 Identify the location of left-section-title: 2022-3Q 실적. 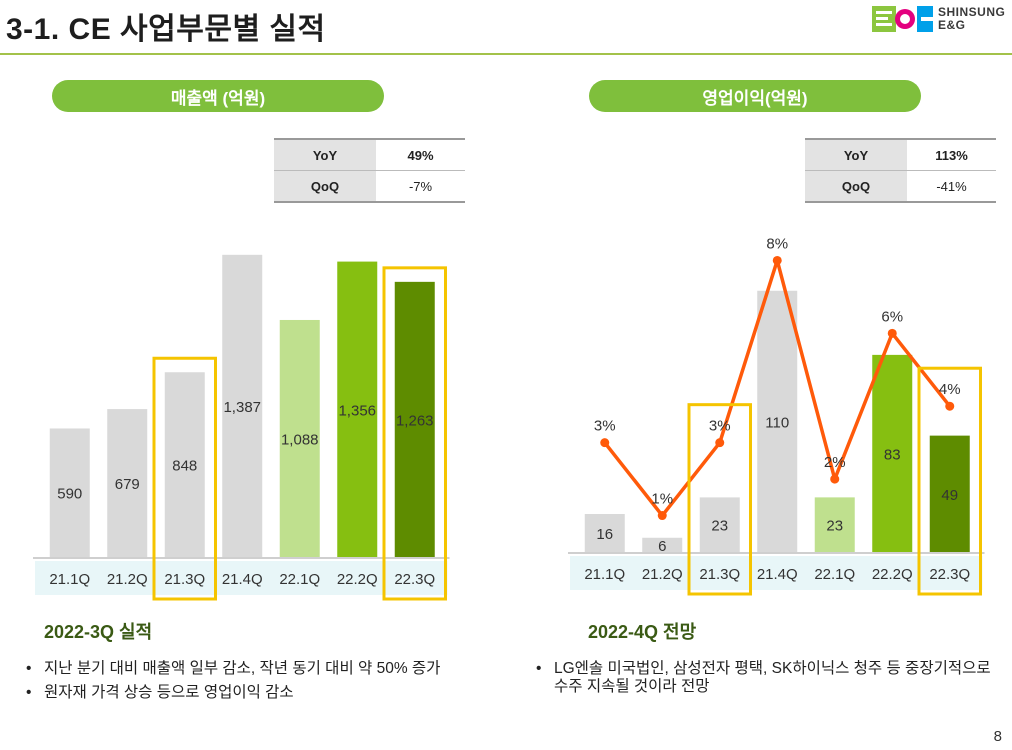
(98, 632).